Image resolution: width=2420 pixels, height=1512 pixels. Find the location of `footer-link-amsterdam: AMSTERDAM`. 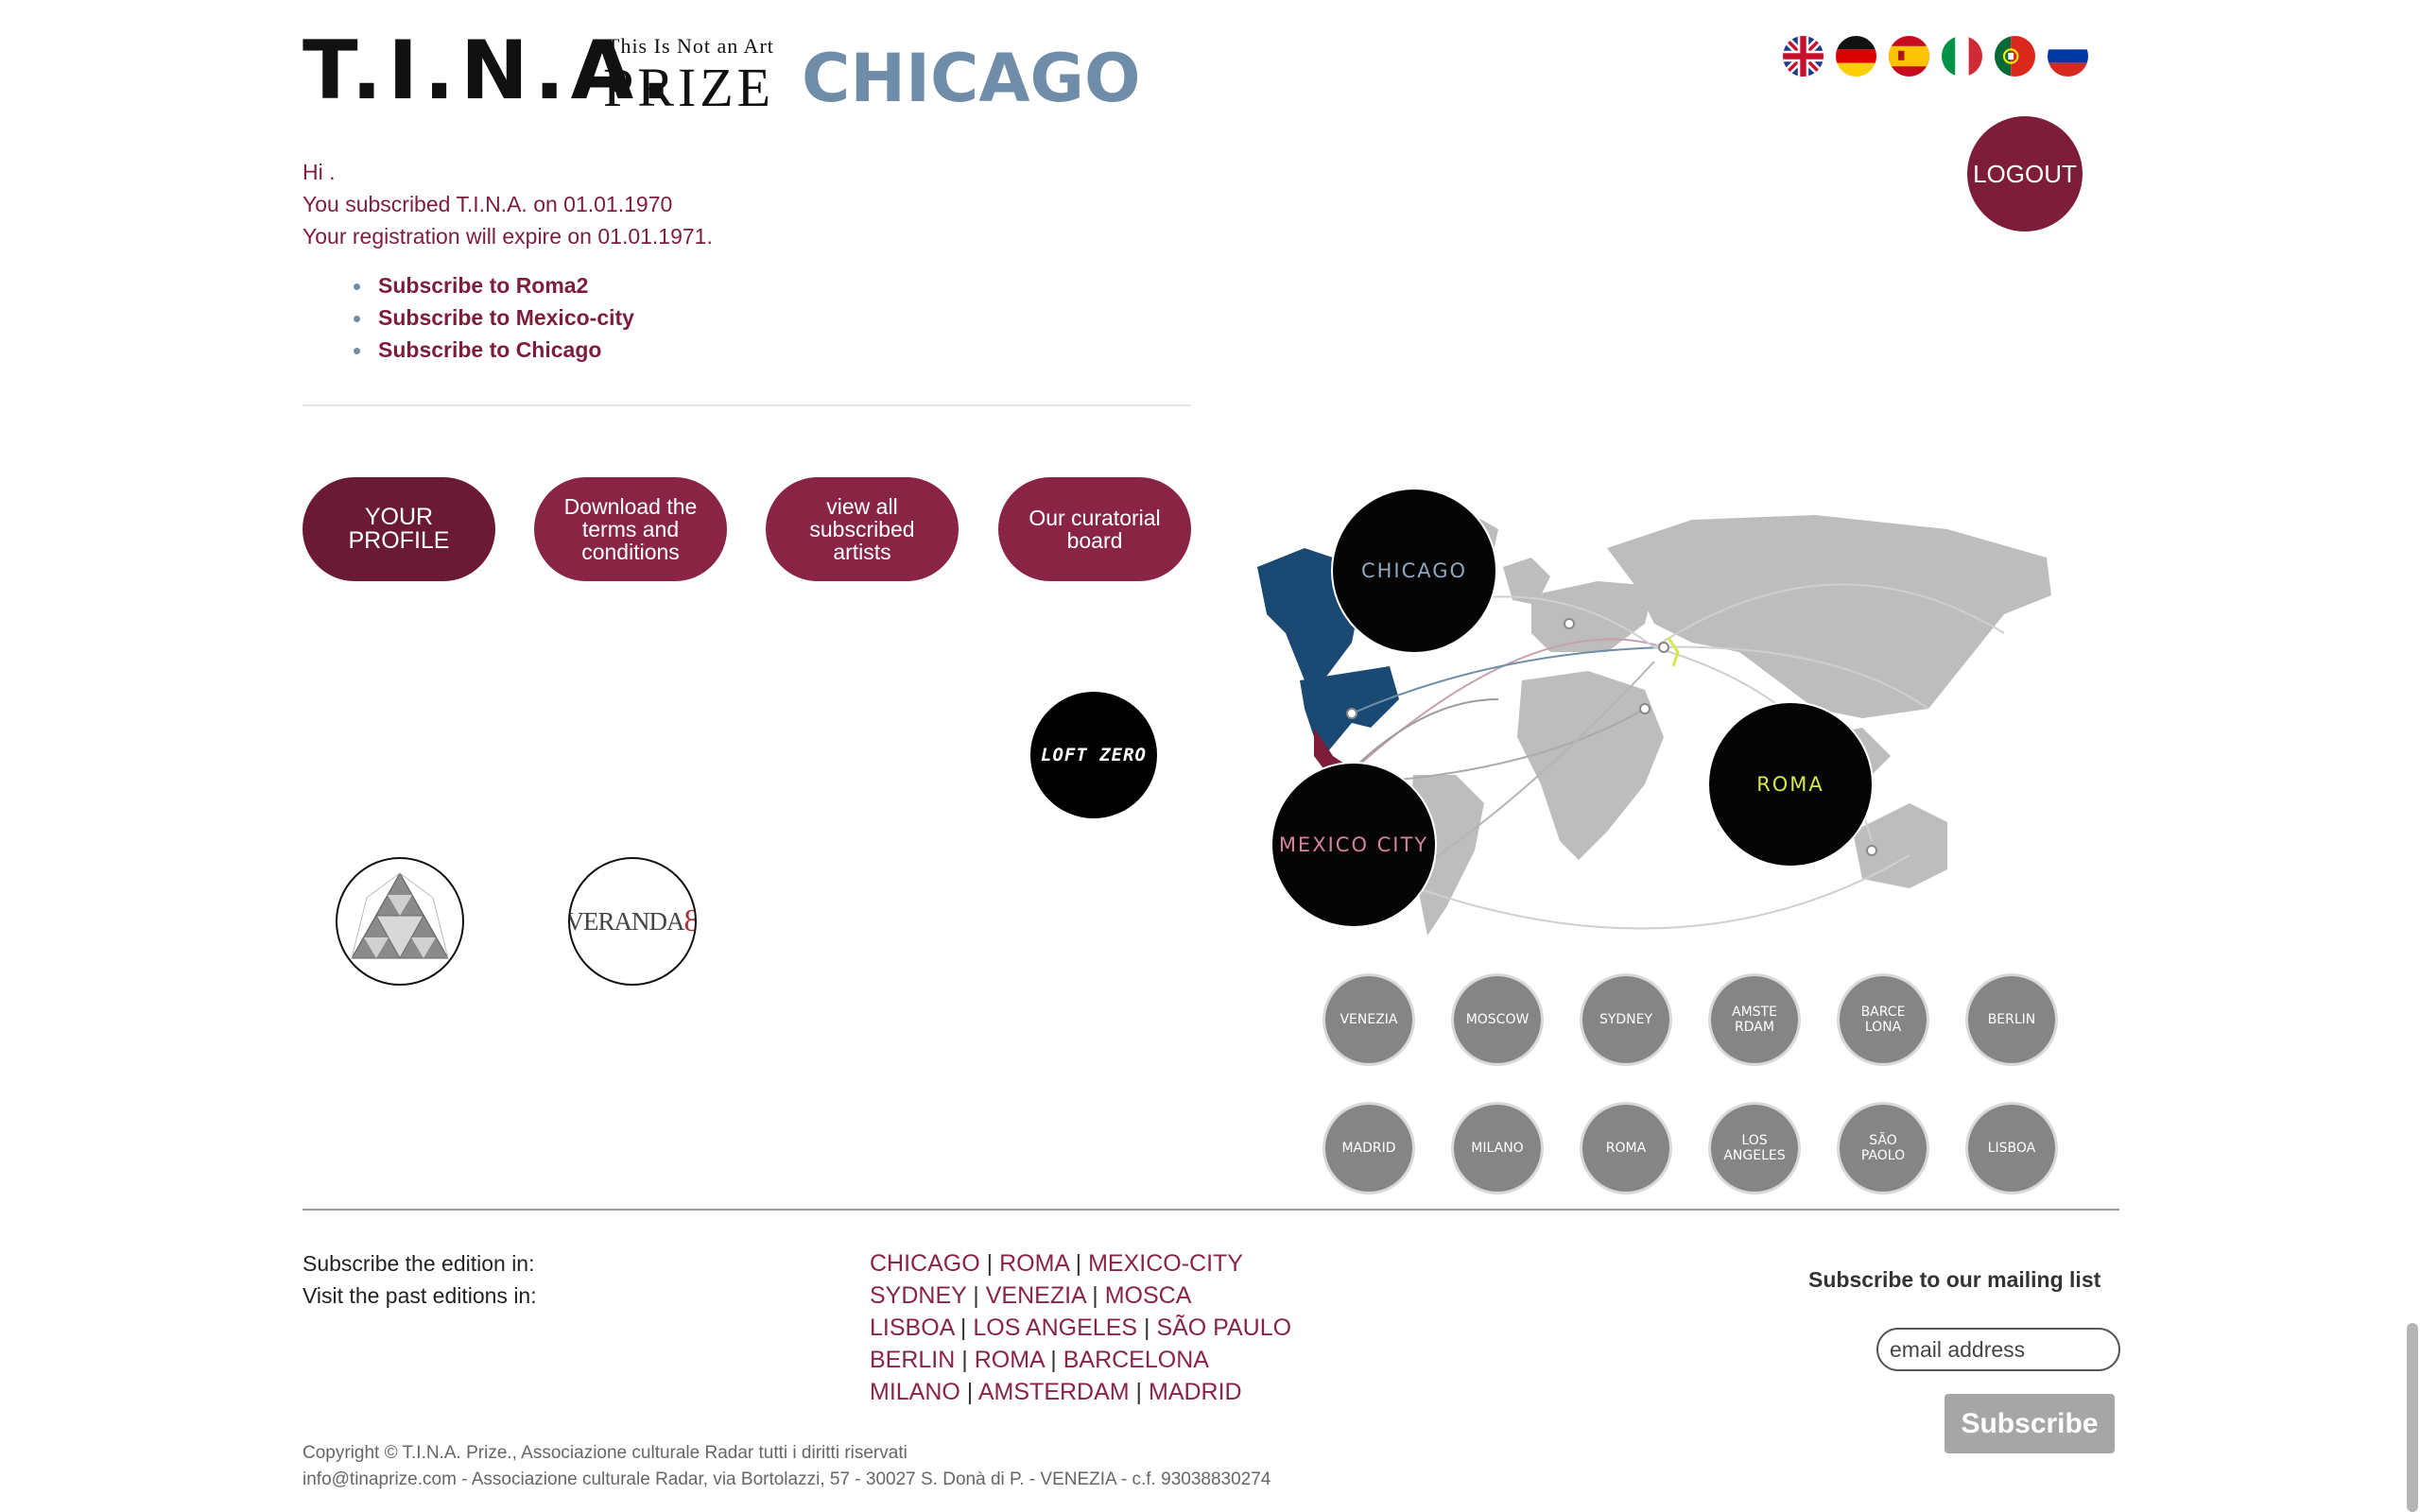

footer-link-amsterdam: AMSTERDAM is located at coordinates (1053, 1392).